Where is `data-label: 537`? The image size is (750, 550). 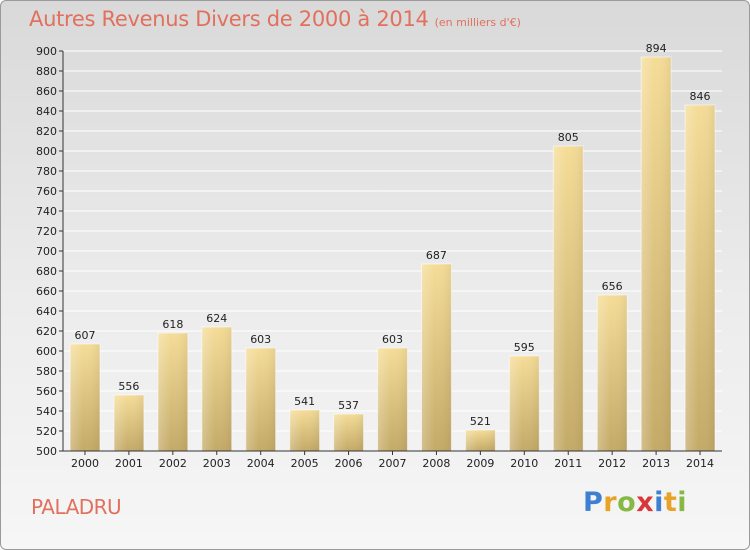
data-label: 537 is located at coordinates (348, 405).